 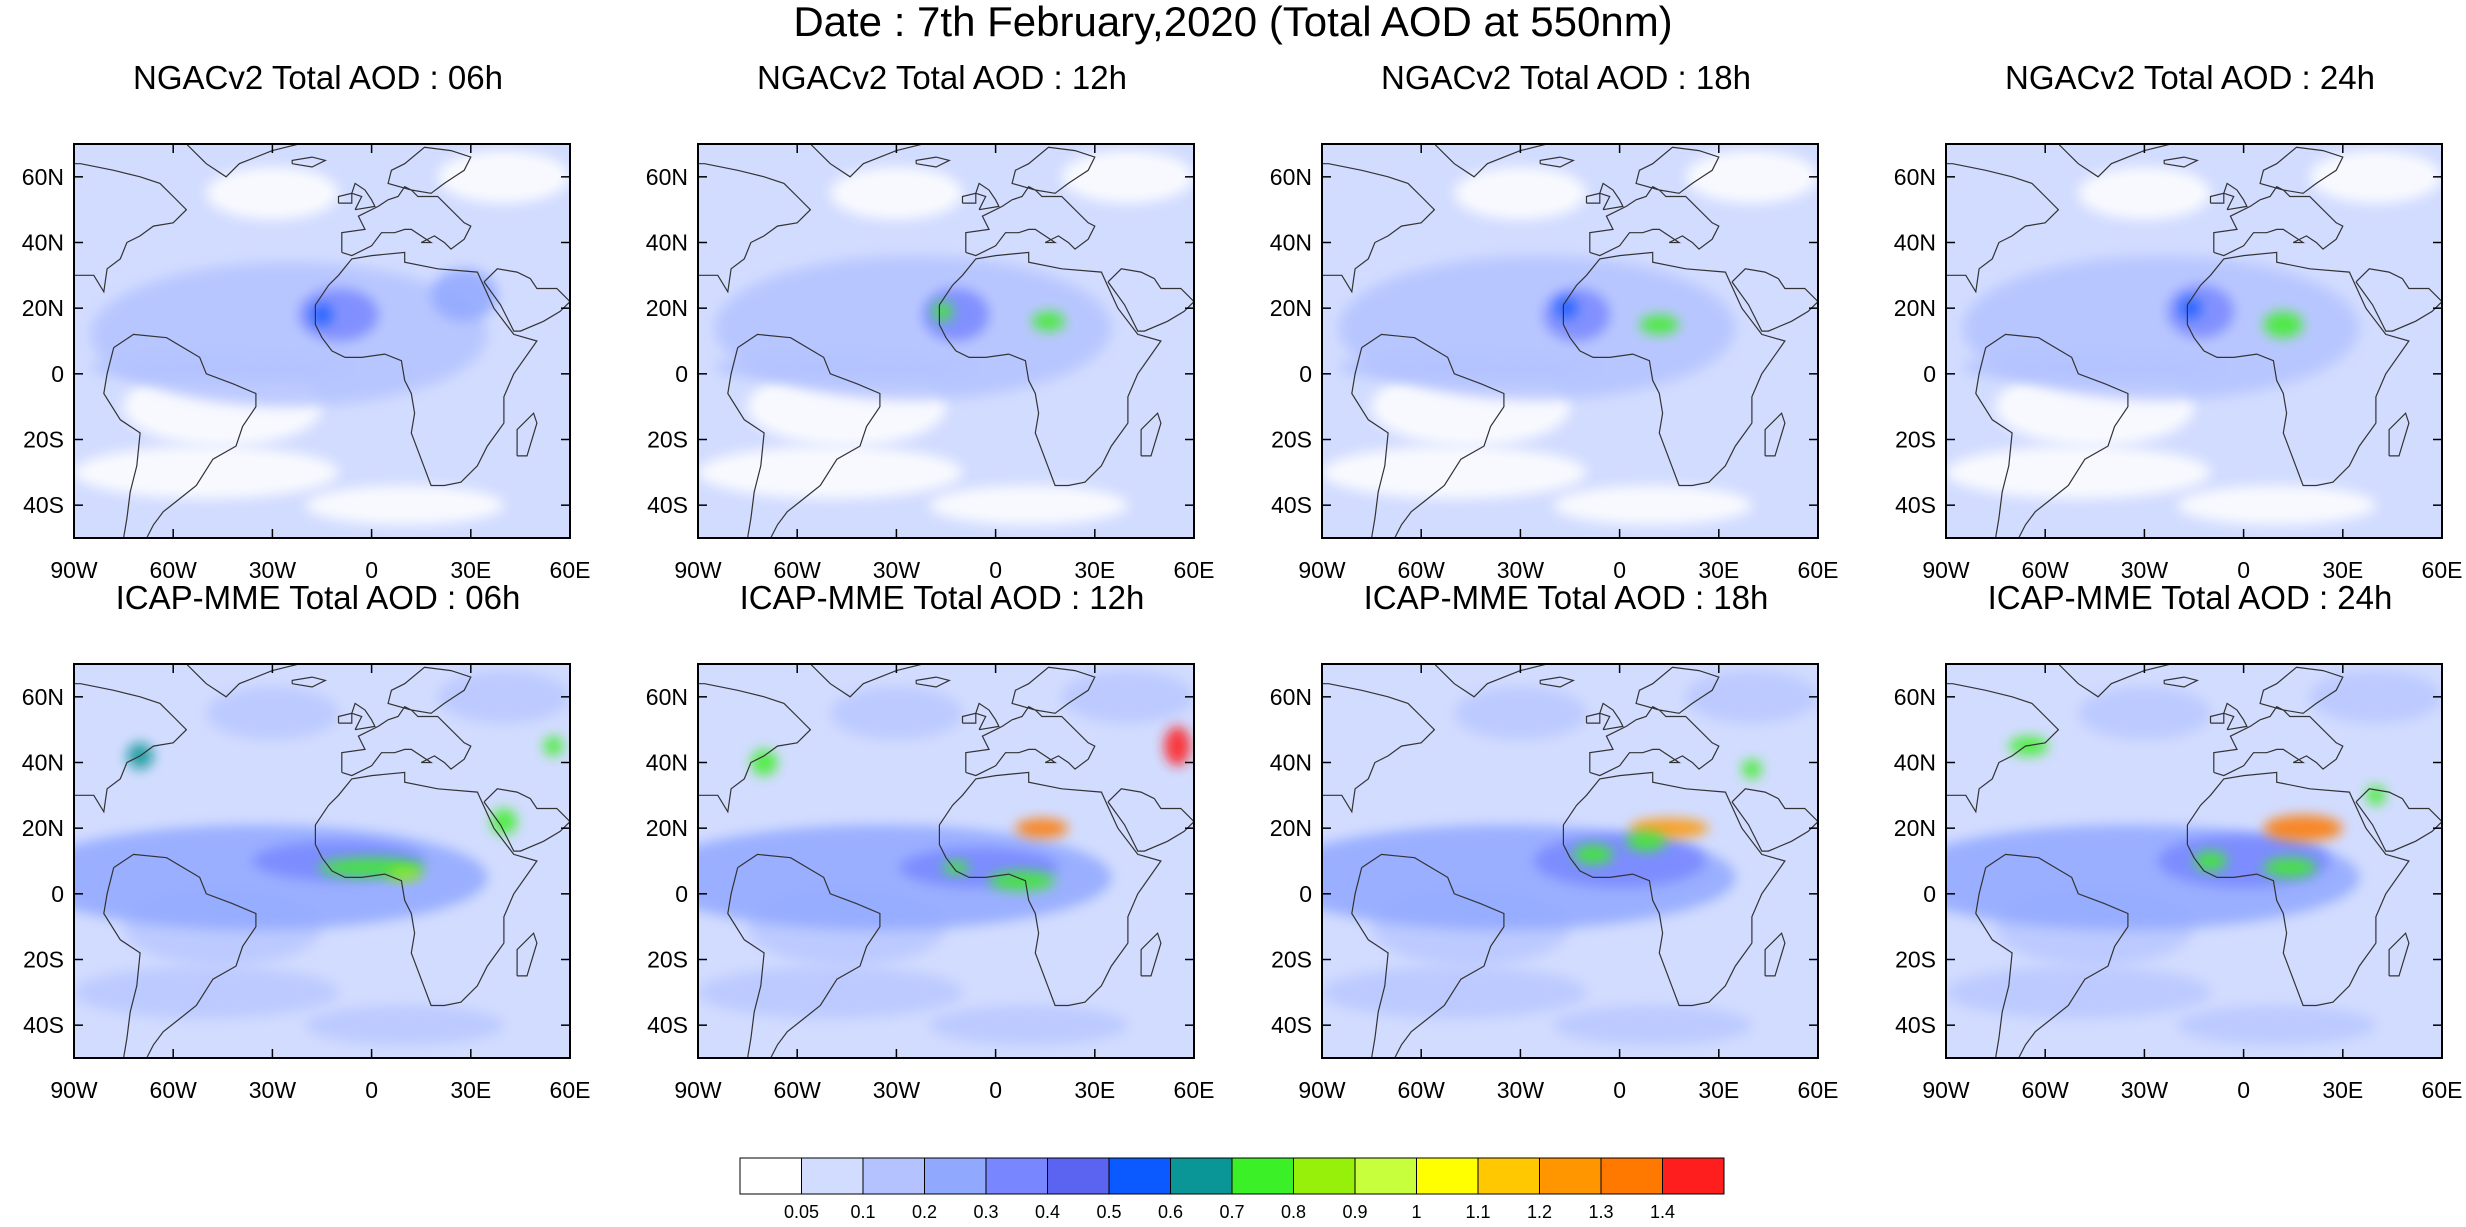 What do you see at coordinates (2190, 597) in the screenshot?
I see `panel-title: ICAP-MME Total AOD : 24h` at bounding box center [2190, 597].